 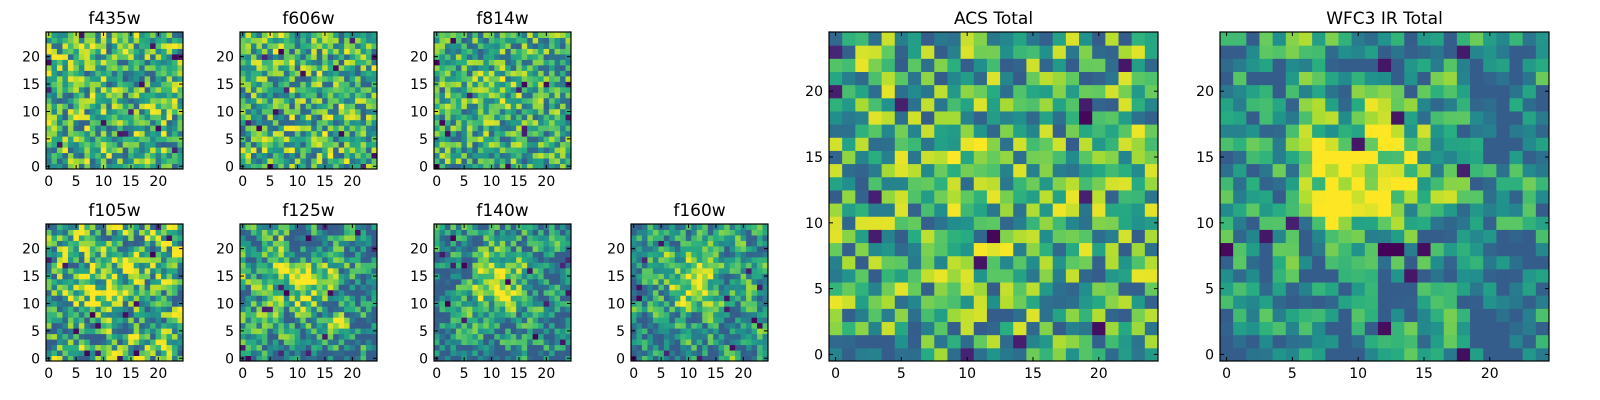 I want to click on x-tick-label: 20, so click(x=158, y=374).